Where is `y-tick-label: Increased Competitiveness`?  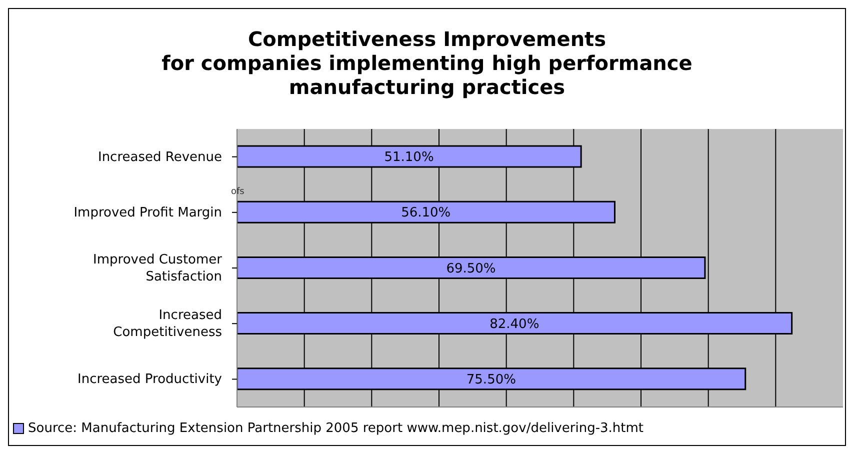
y-tick-label: Increased Competitiveness is located at coordinates (167, 324).